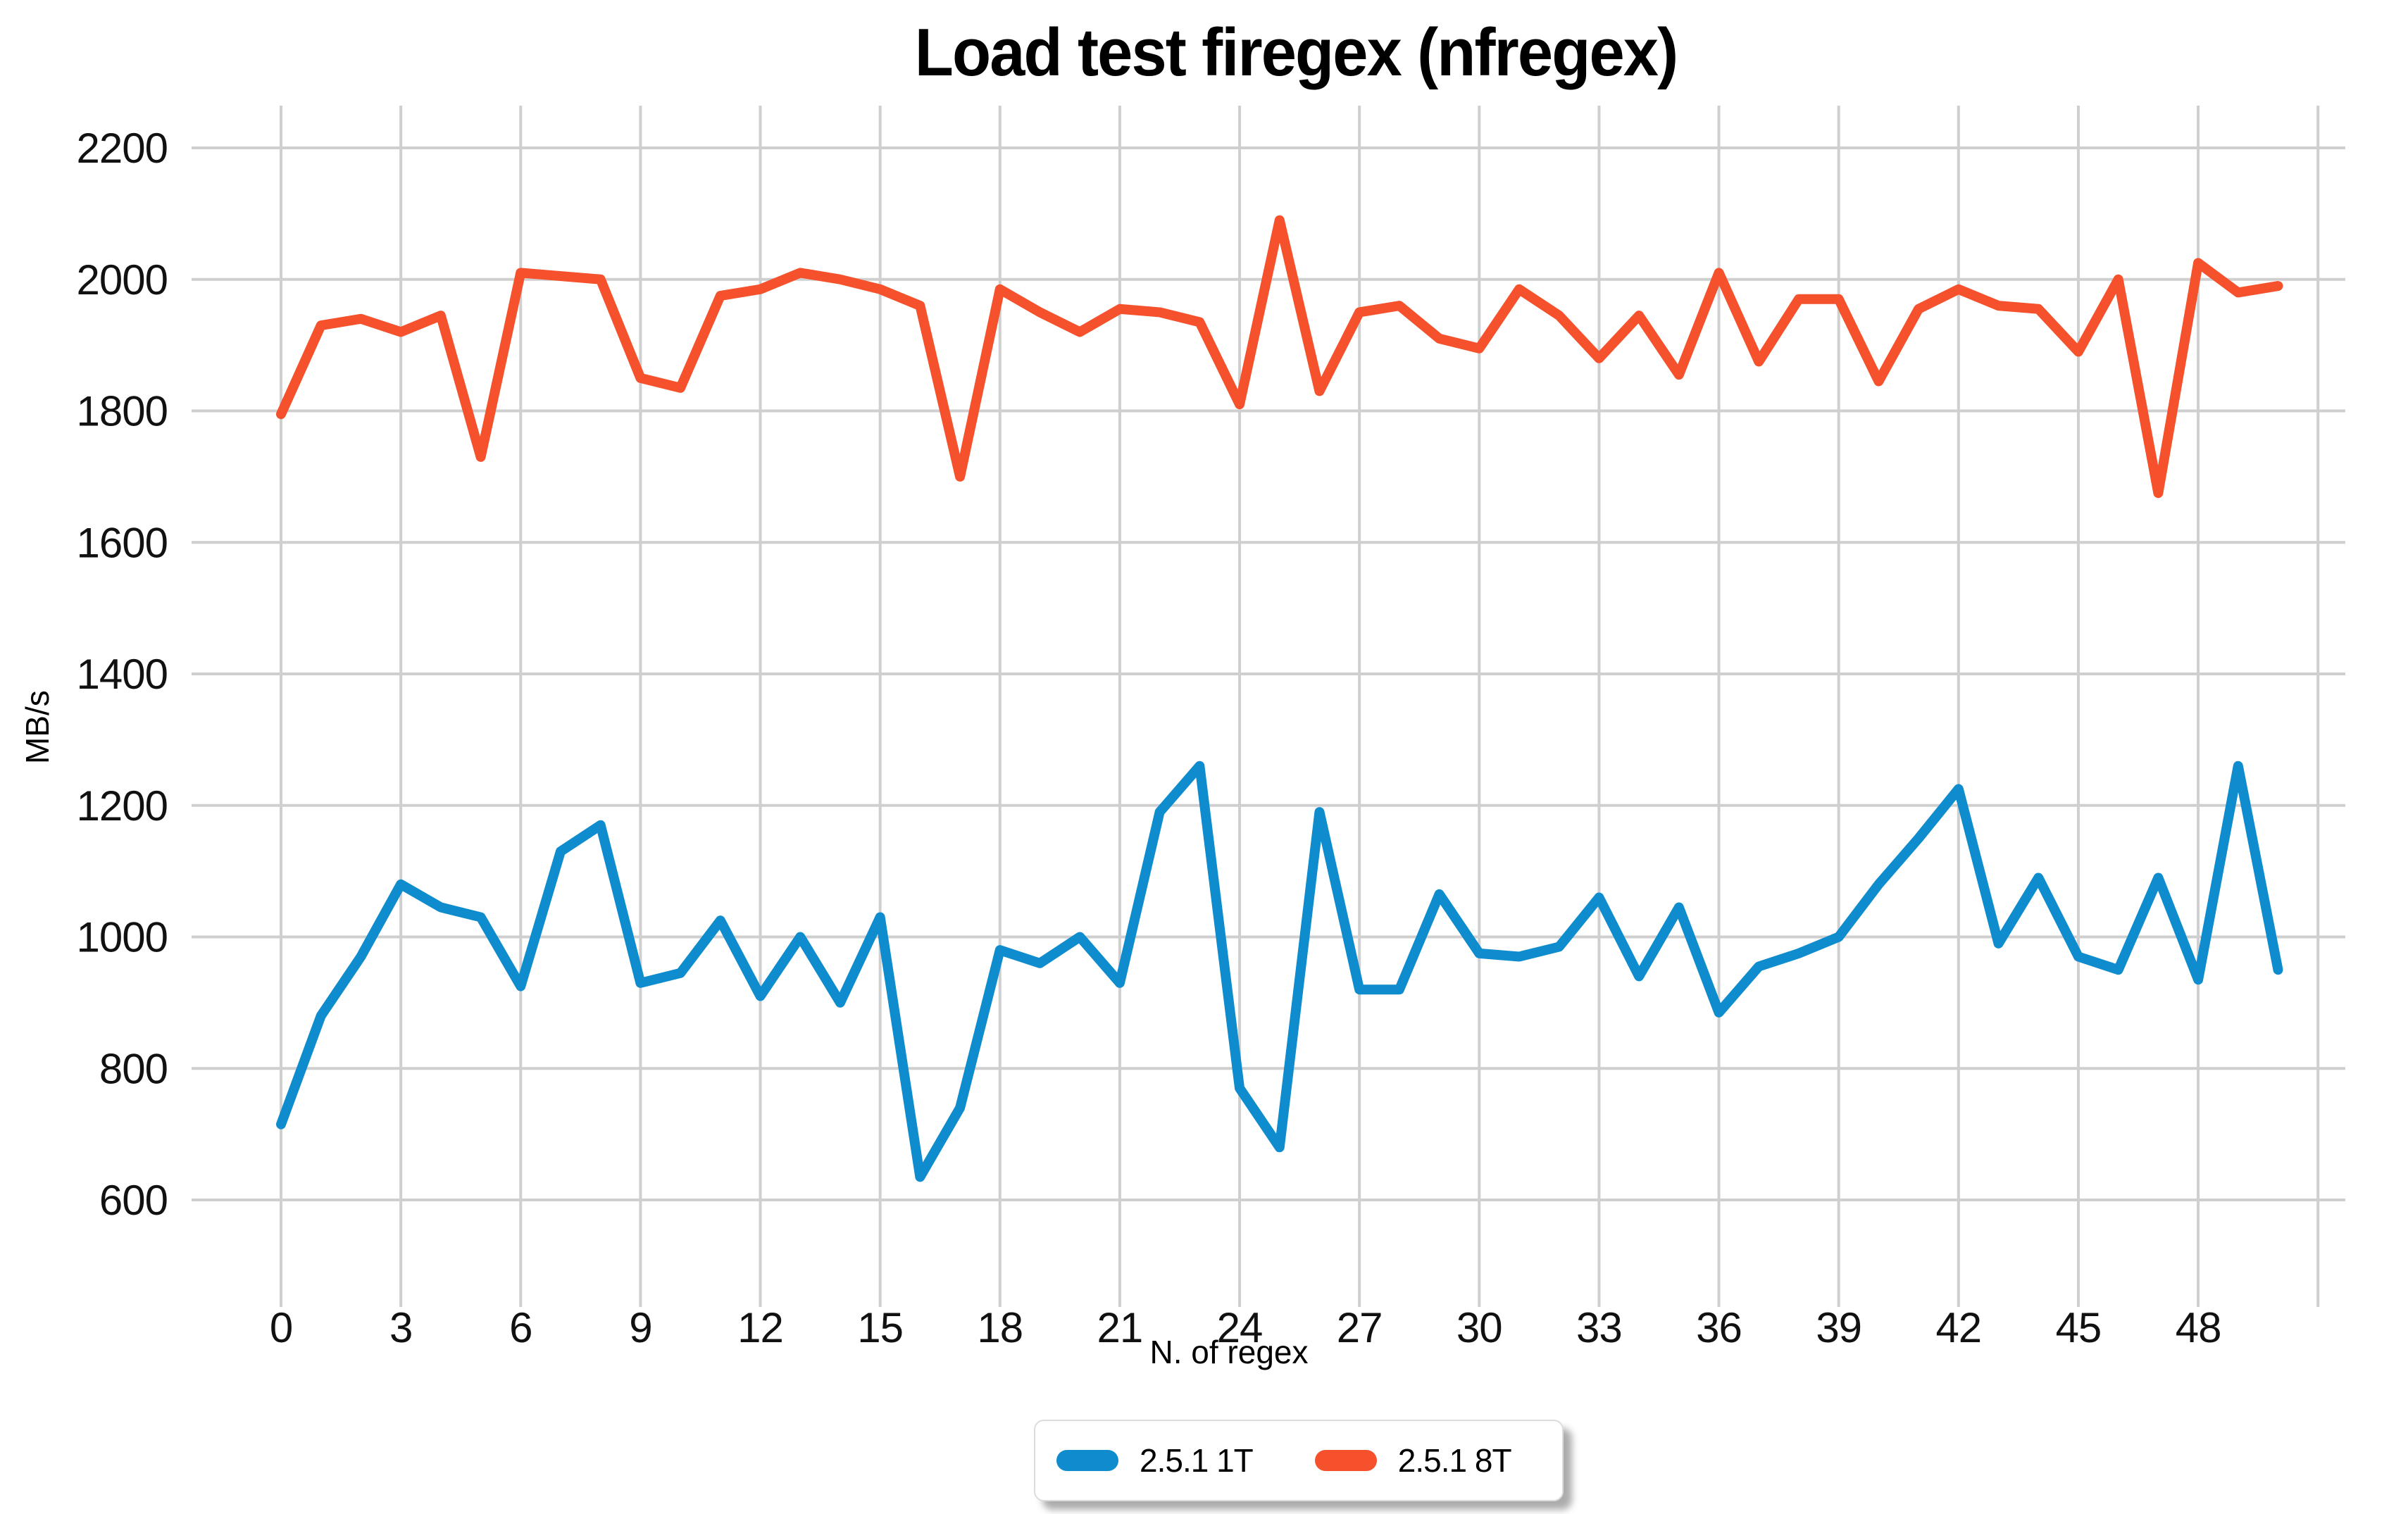  Describe the element at coordinates (520, 1327) in the screenshot. I see `svg-text: 6` at that location.